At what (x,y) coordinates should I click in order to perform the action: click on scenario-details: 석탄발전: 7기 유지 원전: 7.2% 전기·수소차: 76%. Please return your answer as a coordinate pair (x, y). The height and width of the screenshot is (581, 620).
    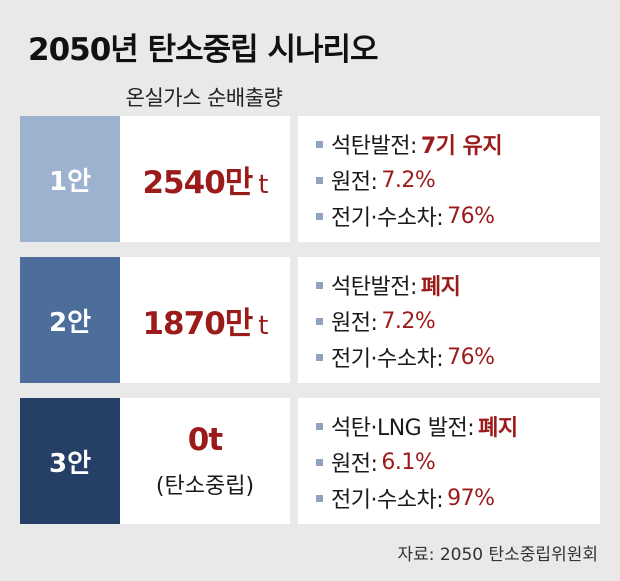
    Looking at the image, I should click on (449, 179).